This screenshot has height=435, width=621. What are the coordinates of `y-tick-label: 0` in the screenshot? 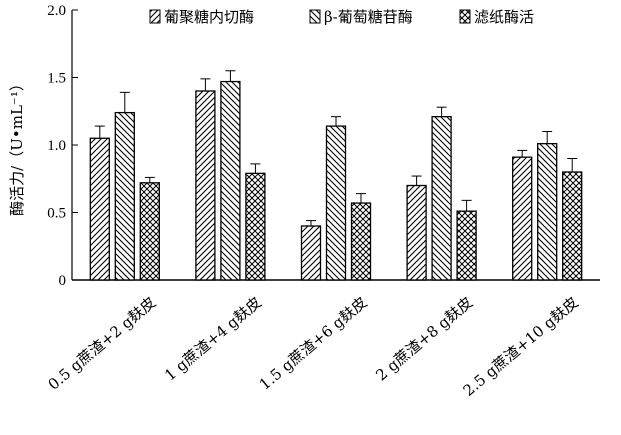 It's located at (63, 281).